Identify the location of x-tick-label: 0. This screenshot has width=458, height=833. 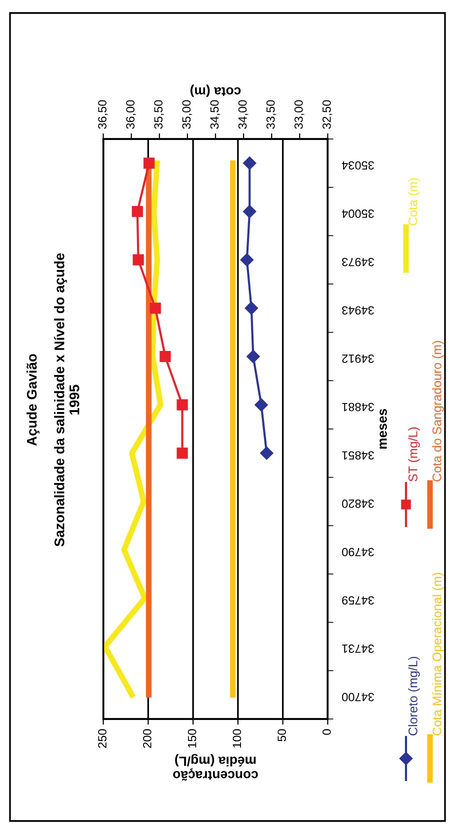
(326, 732).